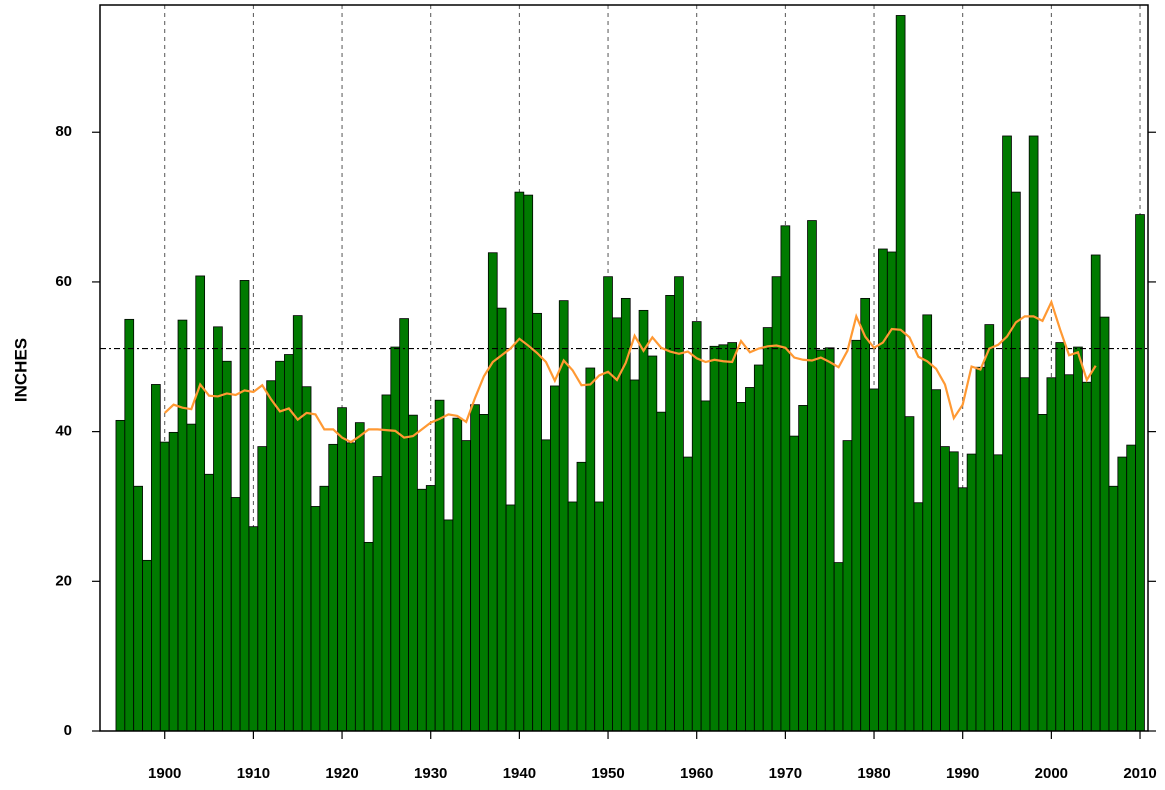  What do you see at coordinates (164, 773) in the screenshot?
I see `x-tick-label: 1900` at bounding box center [164, 773].